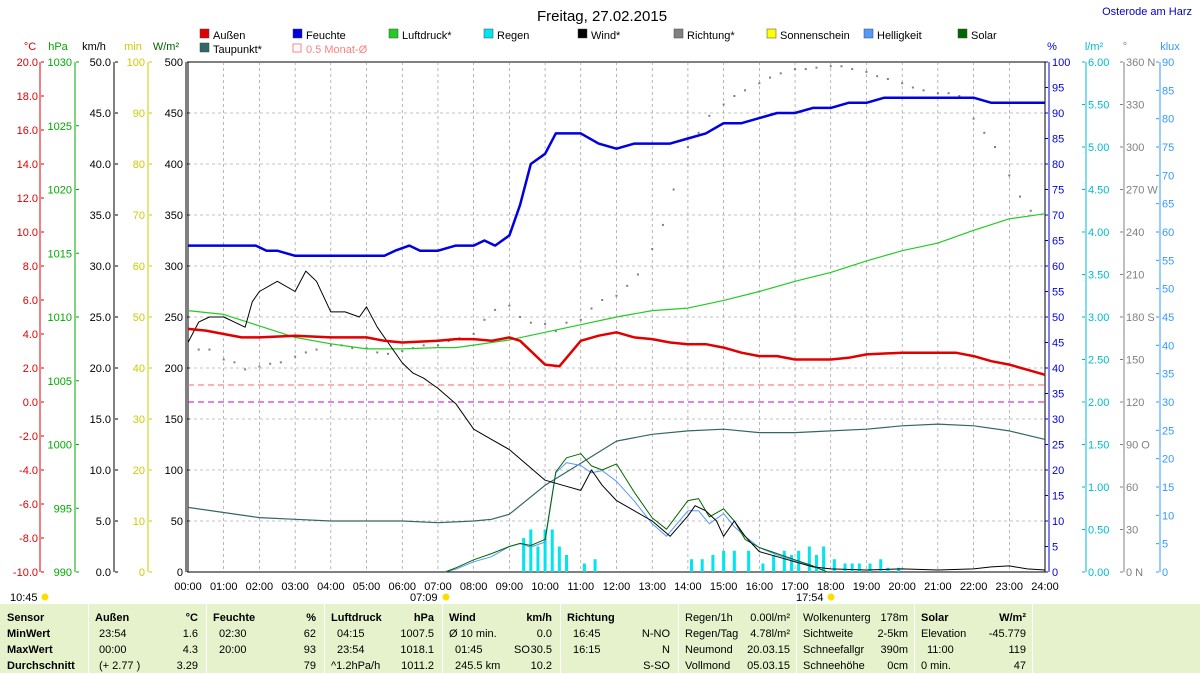 The image size is (1200, 674). I want to click on x-tick-label: 19:00, so click(867, 587).